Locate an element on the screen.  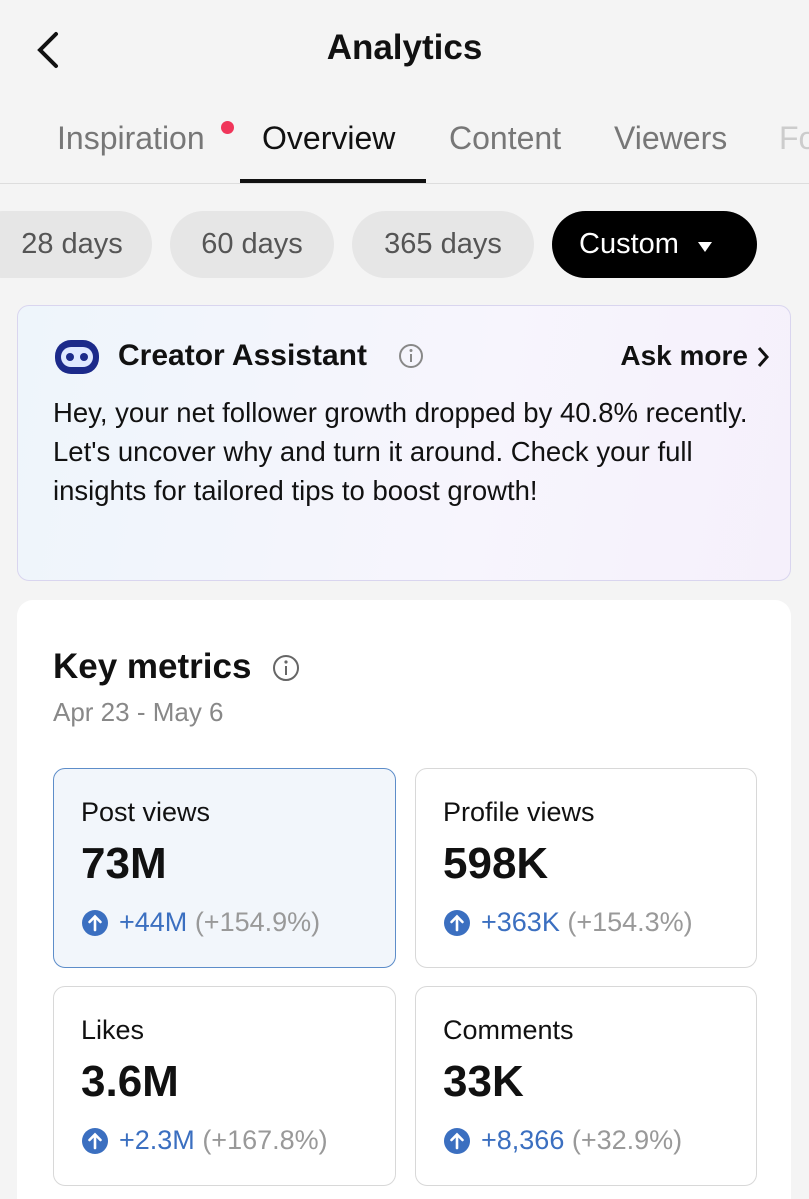
change-percent: (+154.3%) is located at coordinates (630, 922).